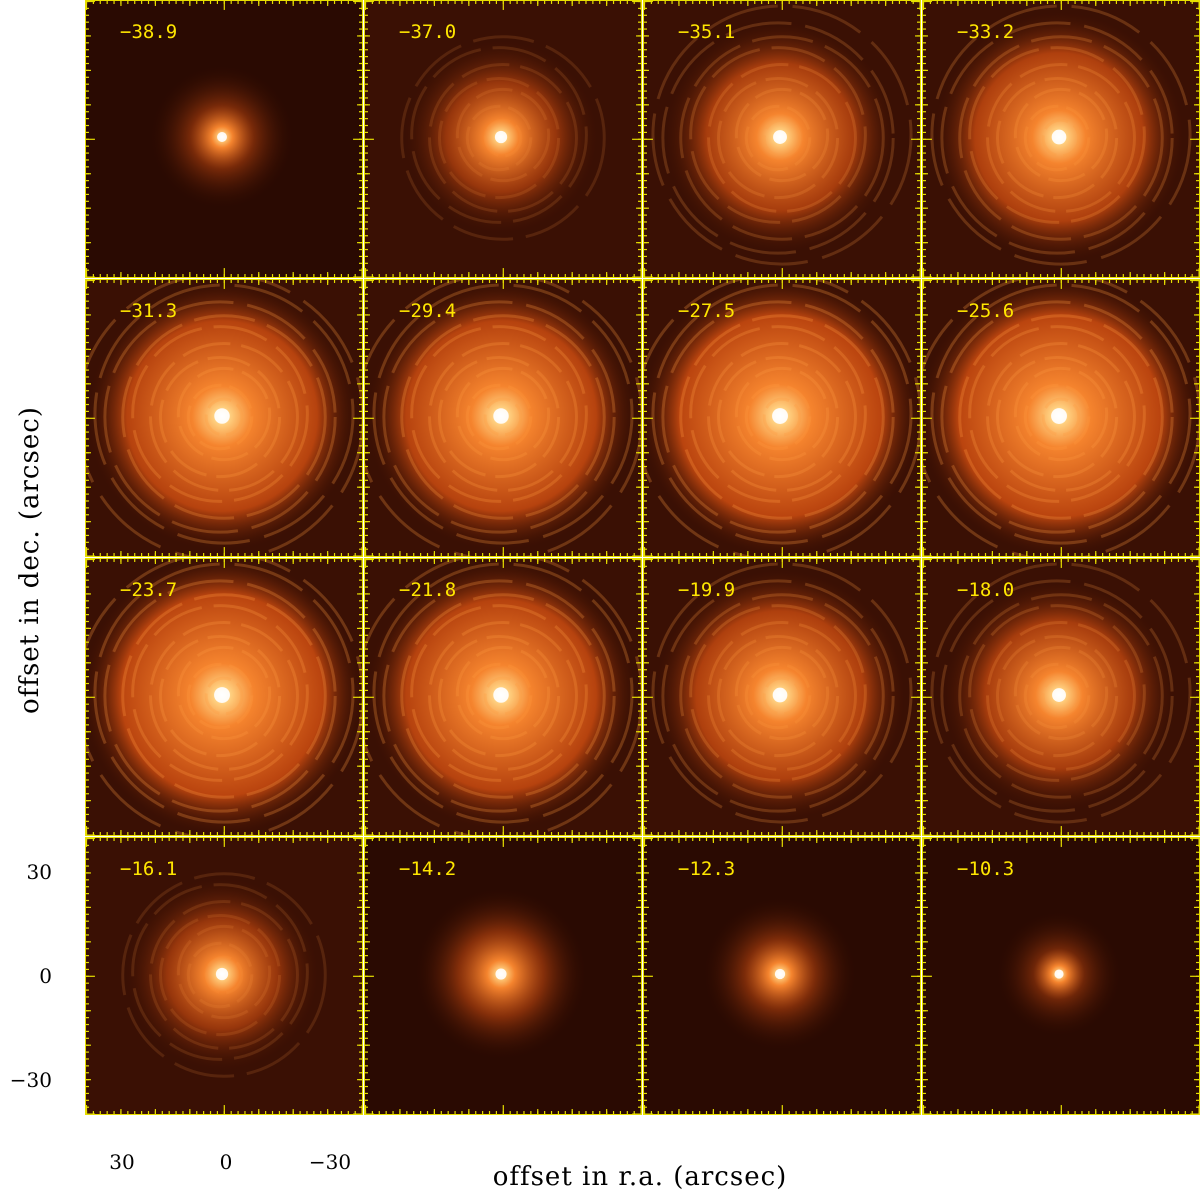 The height and width of the screenshot is (1200, 1200). I want to click on channel-panel: −27.5, so click(782, 418).